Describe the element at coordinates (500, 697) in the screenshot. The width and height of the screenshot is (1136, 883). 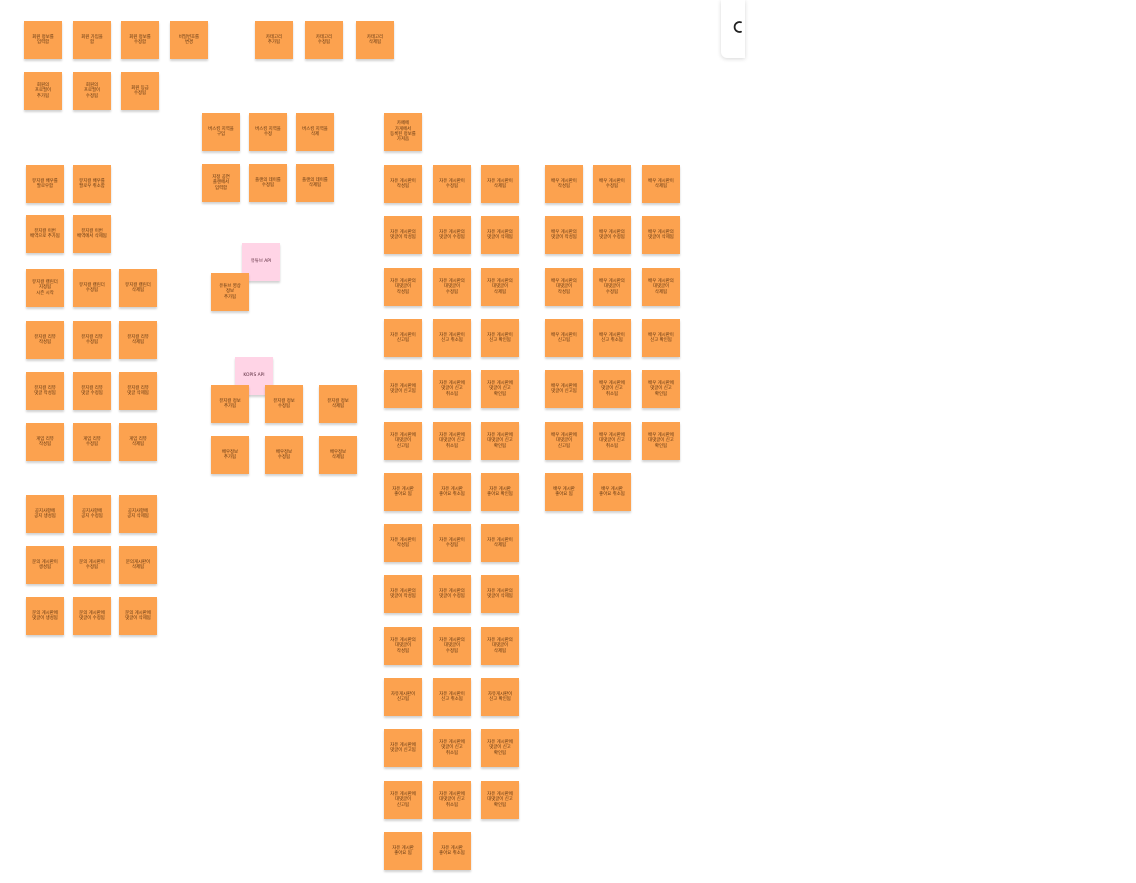
I see `sticky-note: 자유게시판이 신고 확인됨` at that location.